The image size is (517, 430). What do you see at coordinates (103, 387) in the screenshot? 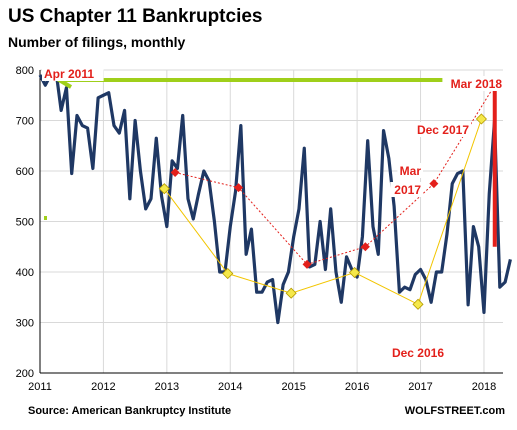
I see `x-tick-label: 2012` at bounding box center [103, 387].